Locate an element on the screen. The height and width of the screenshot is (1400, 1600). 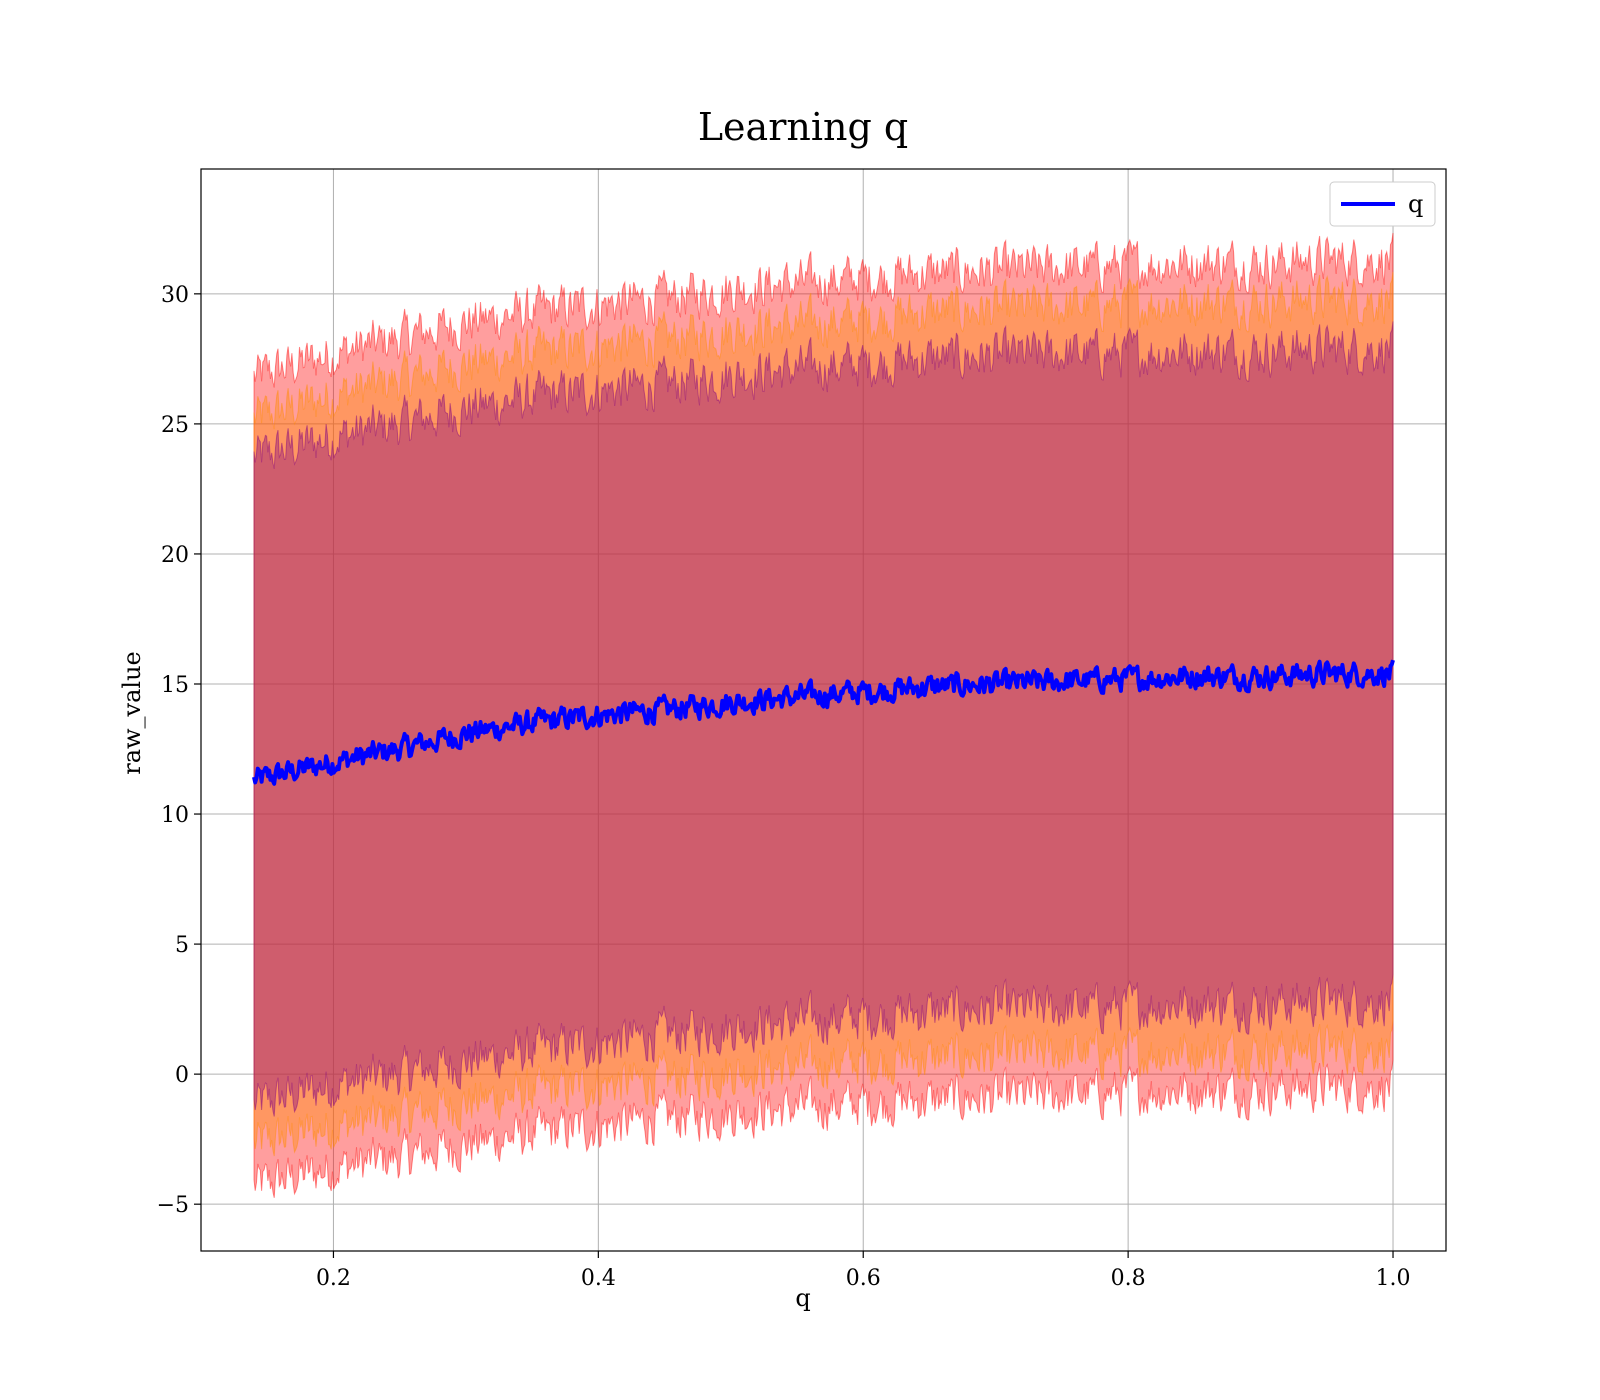
x-tick-label: 0.4 is located at coordinates (598, 1278).